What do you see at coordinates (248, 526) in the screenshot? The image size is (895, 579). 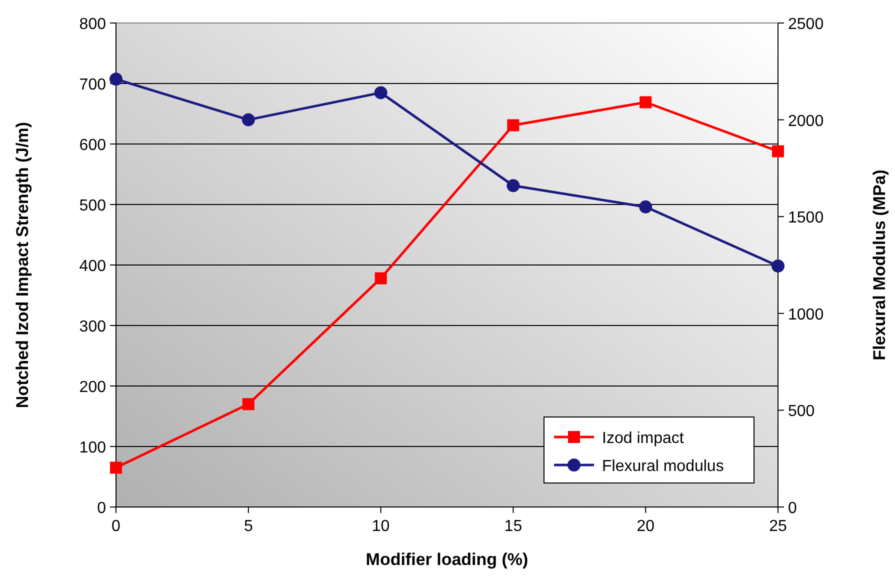 I see `x-tick-label: 5` at bounding box center [248, 526].